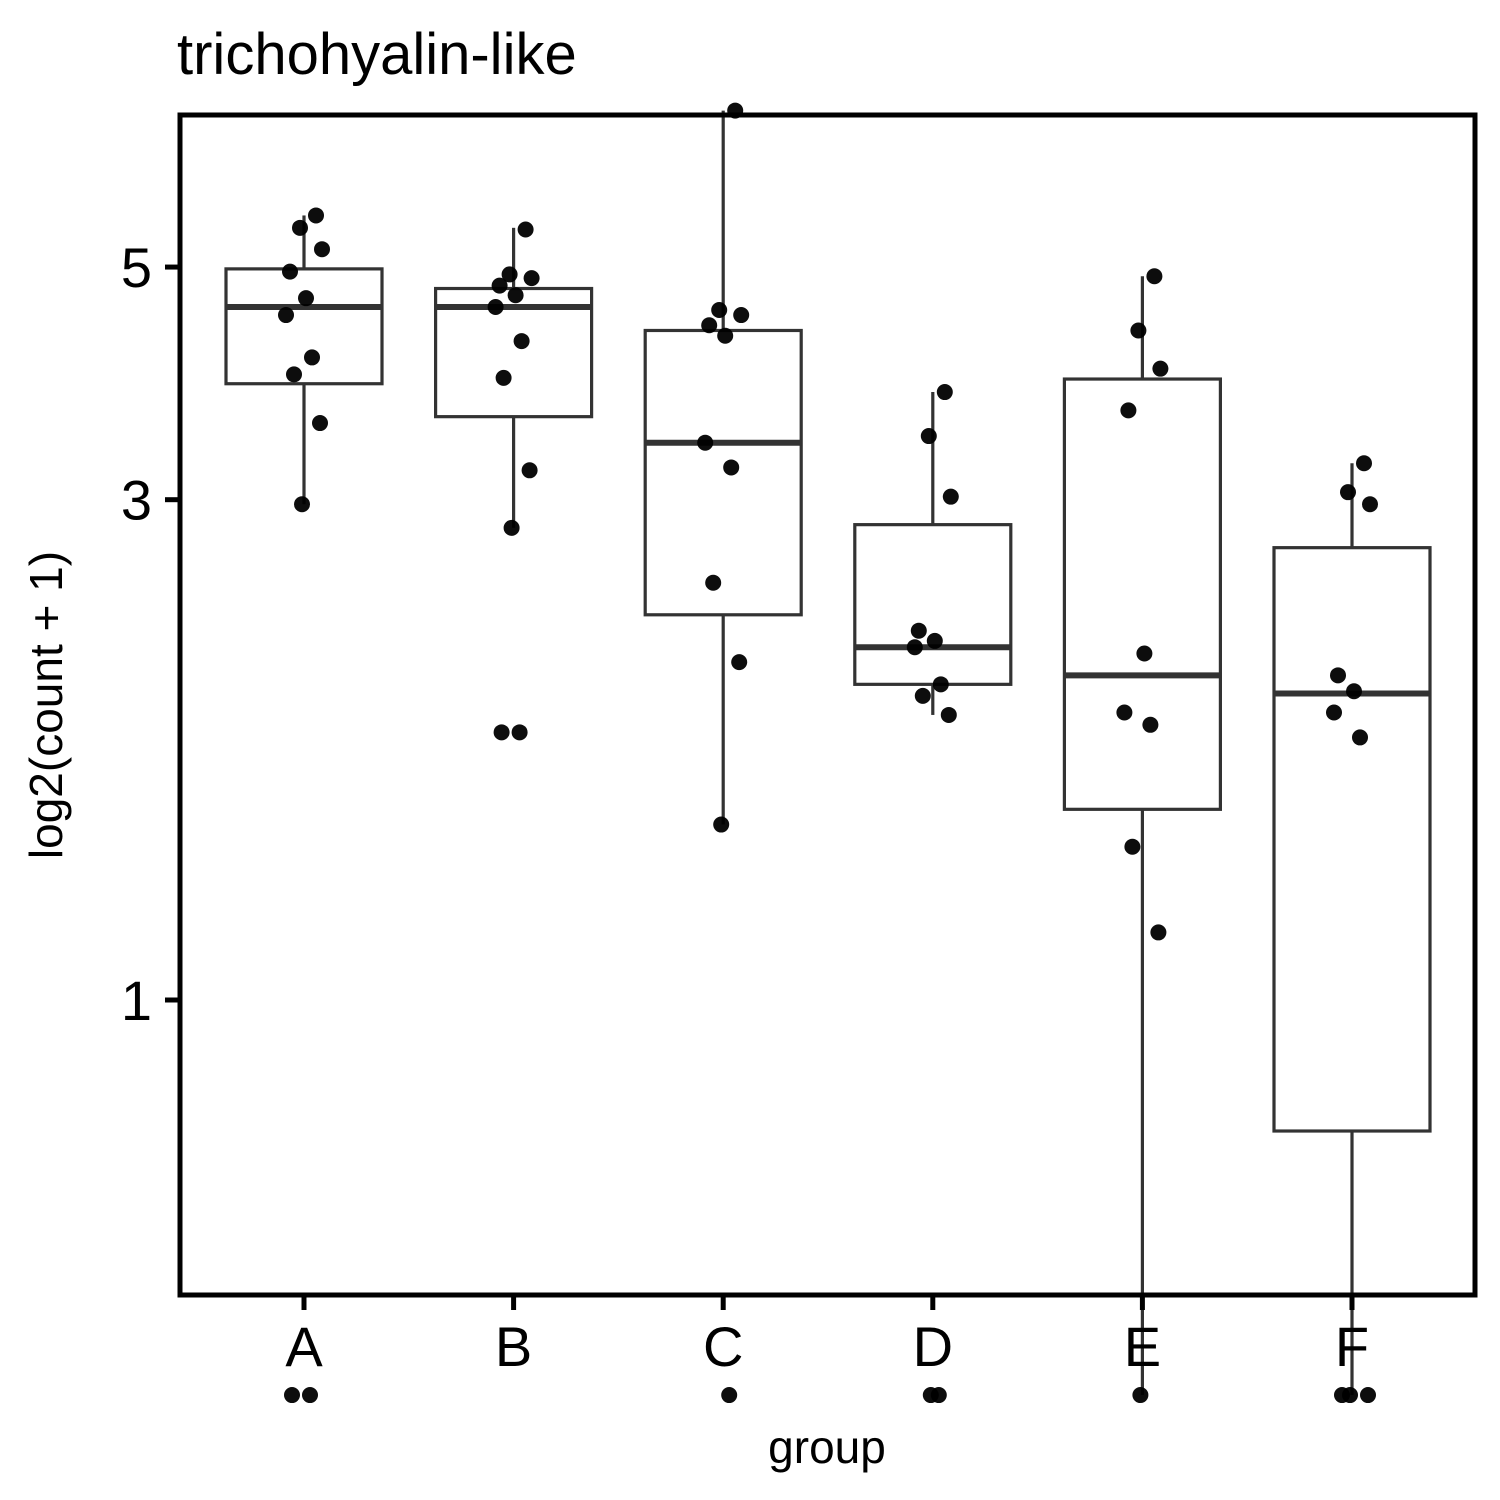 This screenshot has height=1500, width=1500. What do you see at coordinates (46, 705) in the screenshot?
I see `y-axis-title: log2(count + 1)` at bounding box center [46, 705].